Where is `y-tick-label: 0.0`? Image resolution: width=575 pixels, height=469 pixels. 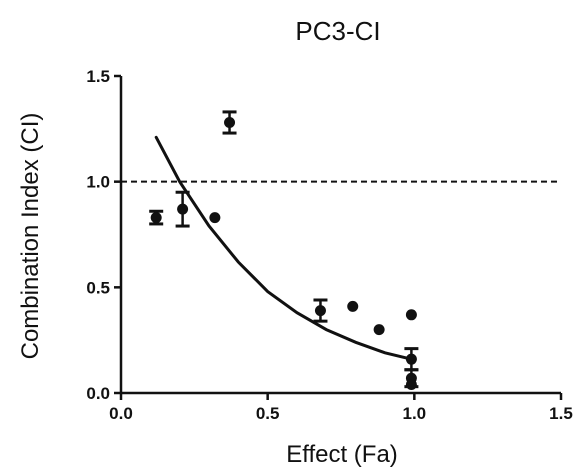
y-tick-label: 0.0 is located at coordinates (98, 393).